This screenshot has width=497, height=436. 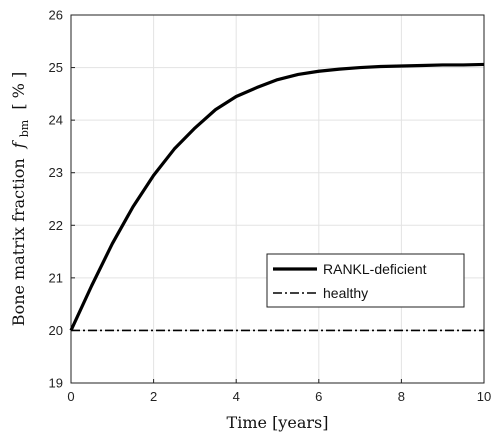 I want to click on legend-label-healthy: healthy, so click(x=345, y=293).